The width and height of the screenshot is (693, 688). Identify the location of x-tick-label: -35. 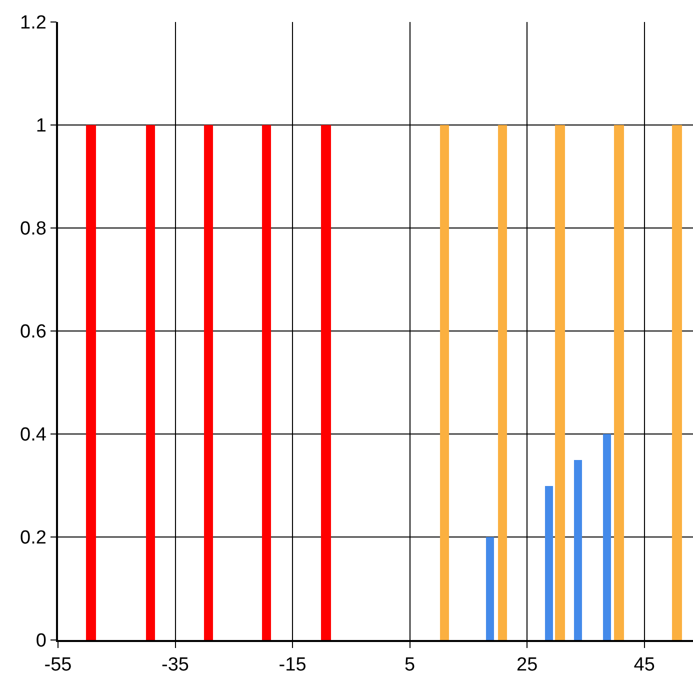
(176, 665).